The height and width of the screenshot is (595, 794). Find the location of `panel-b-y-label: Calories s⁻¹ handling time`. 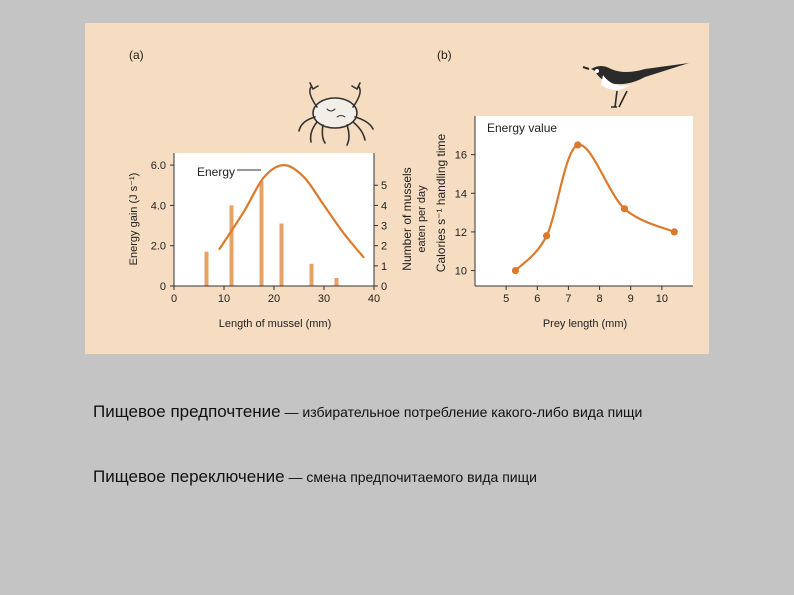

panel-b-y-label: Calories s⁻¹ handling time is located at coordinates (441, 202).